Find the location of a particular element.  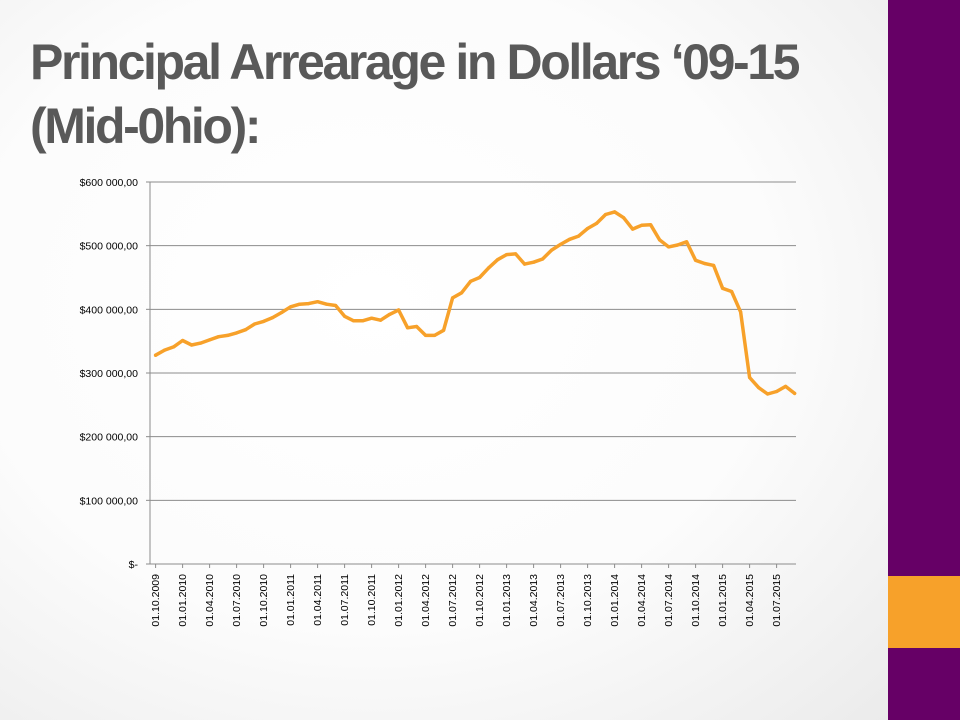

x-tick-label: 01.10.2014 is located at coordinates (696, 600).